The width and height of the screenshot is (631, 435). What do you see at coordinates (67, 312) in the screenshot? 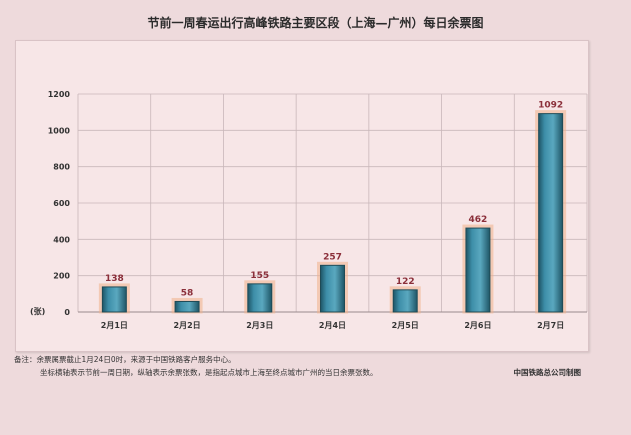
I see `y-tick-label: 0` at bounding box center [67, 312].